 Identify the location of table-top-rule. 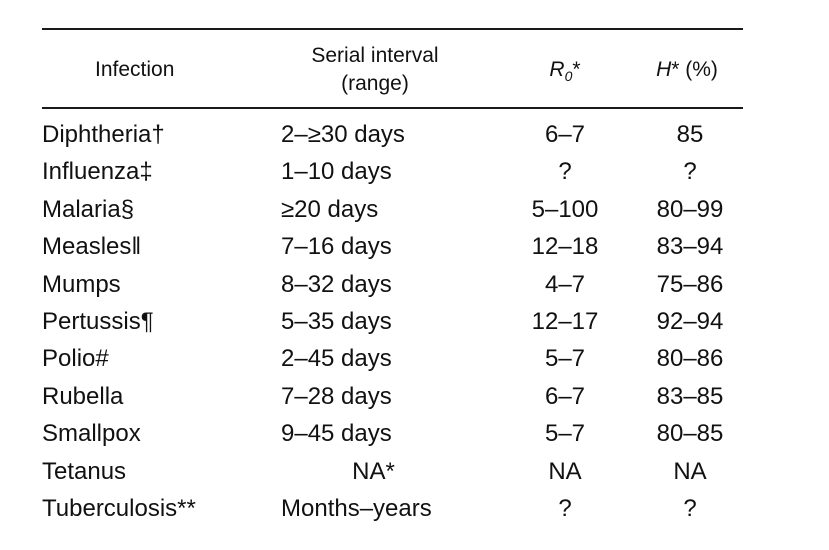
(392, 29).